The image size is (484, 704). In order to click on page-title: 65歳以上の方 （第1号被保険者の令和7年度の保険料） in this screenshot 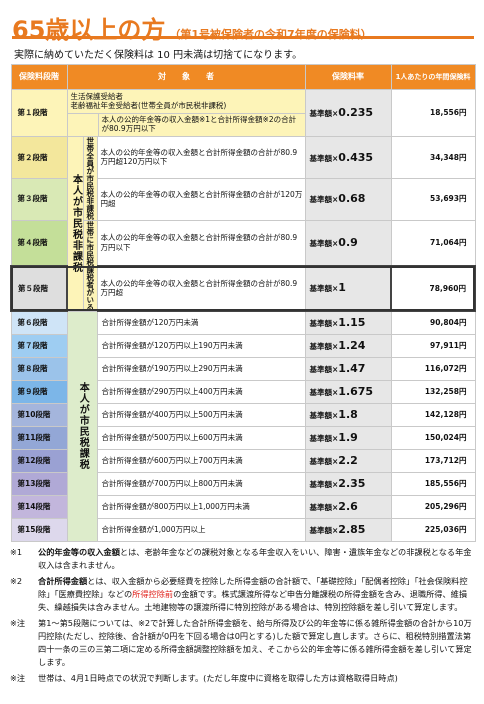, I will do `click(192, 27)`.